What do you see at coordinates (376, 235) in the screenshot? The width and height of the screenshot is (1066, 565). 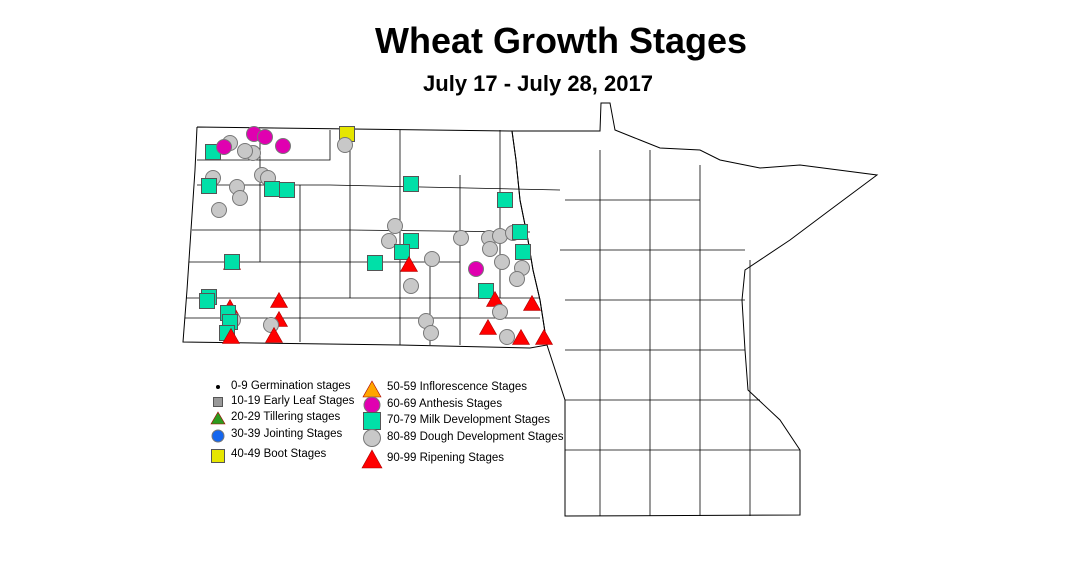 I see `observation-markers` at bounding box center [376, 235].